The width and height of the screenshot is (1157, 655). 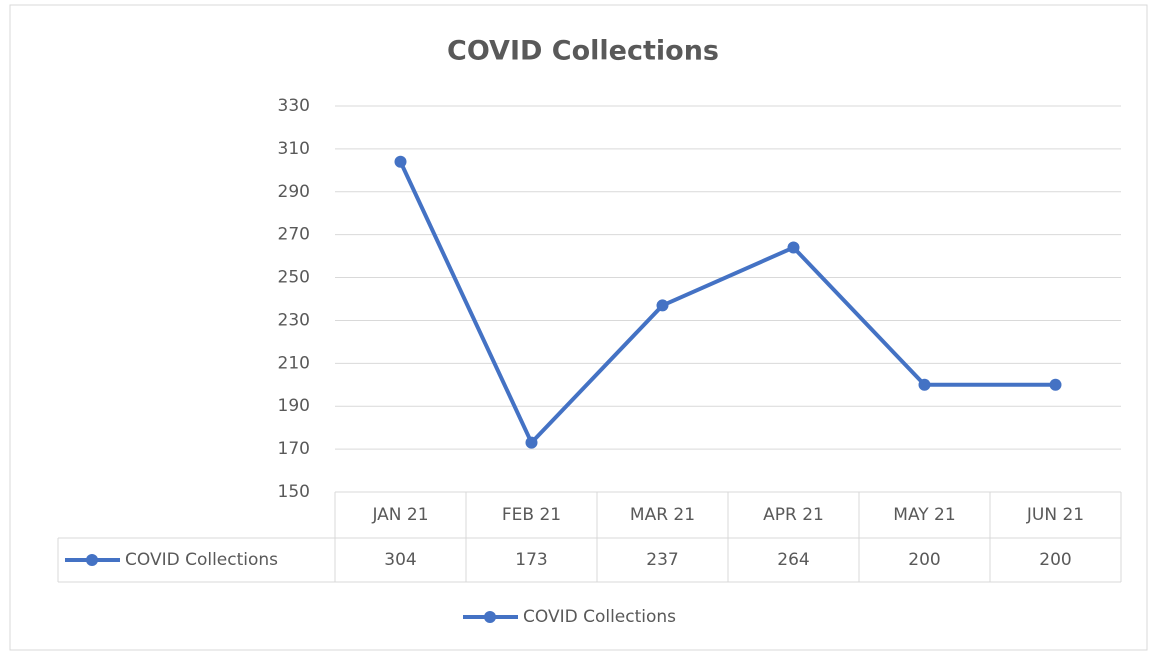 What do you see at coordinates (294, 149) in the screenshot?
I see `y-tick-label: 310` at bounding box center [294, 149].